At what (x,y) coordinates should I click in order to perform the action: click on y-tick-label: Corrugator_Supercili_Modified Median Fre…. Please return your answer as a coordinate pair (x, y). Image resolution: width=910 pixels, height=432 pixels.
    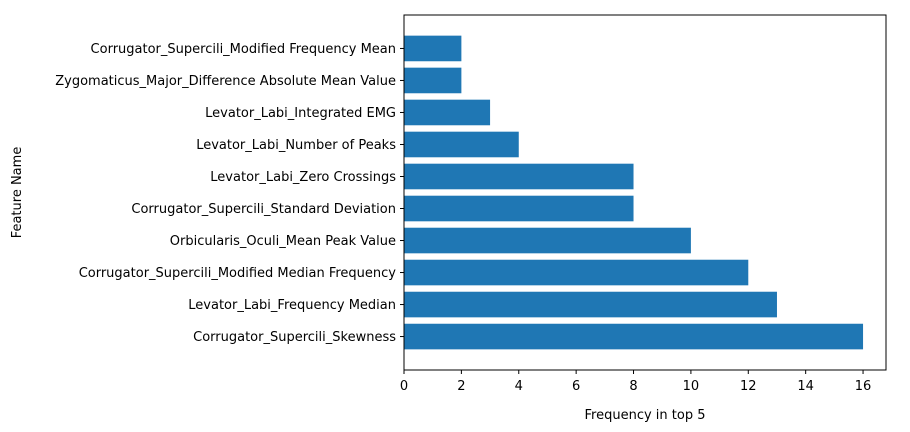
    Looking at the image, I should click on (238, 273).